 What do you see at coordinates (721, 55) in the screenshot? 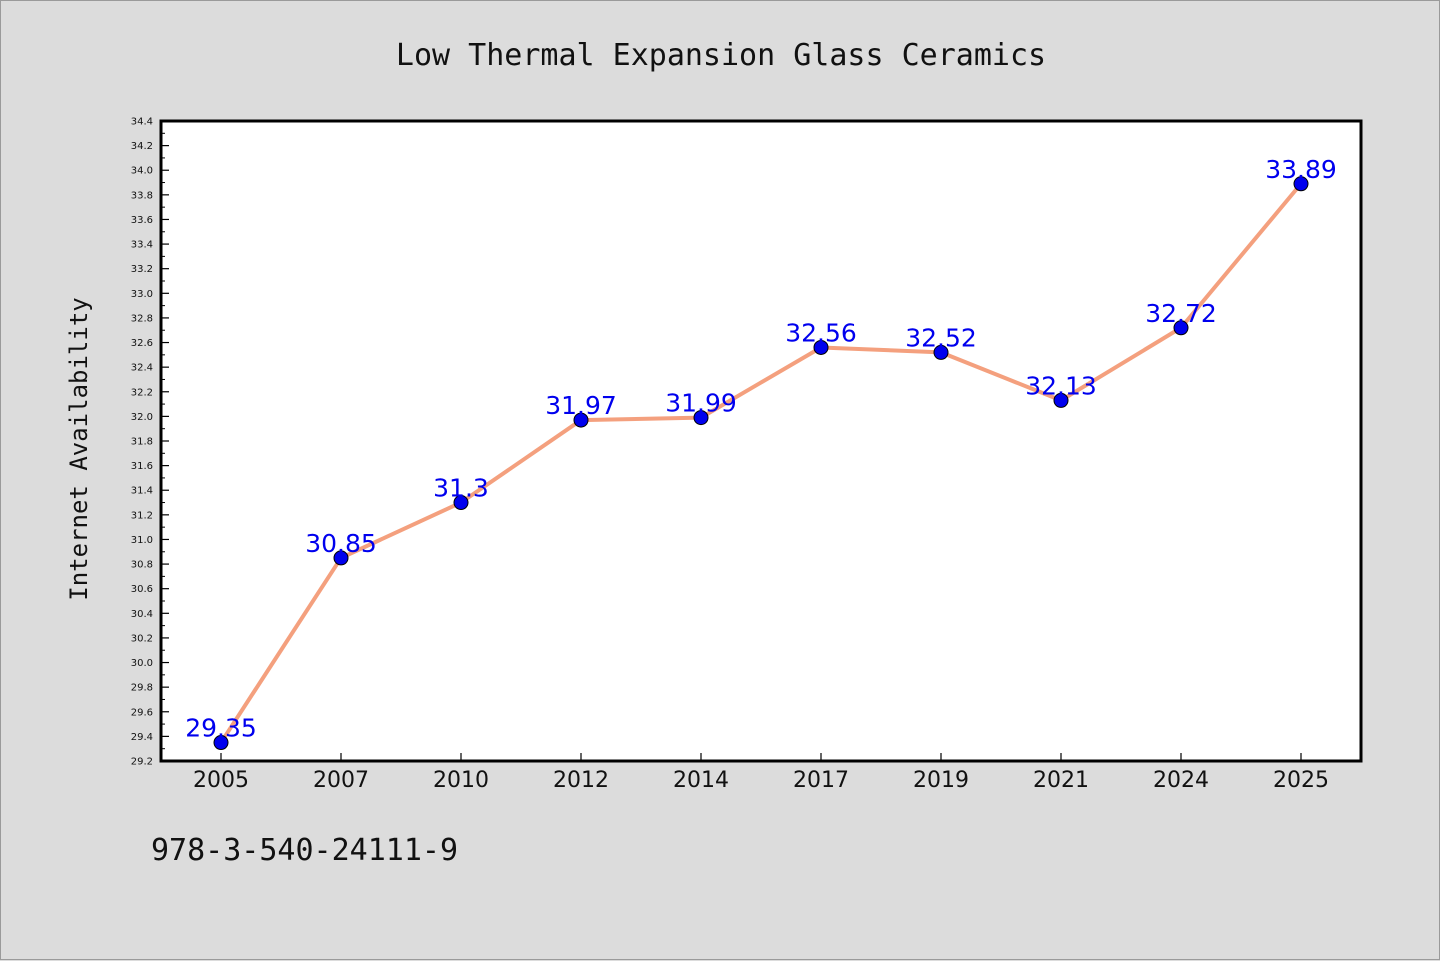
I see `chart-title: Low Thermal Expansion Glass Ceramics` at bounding box center [721, 55].